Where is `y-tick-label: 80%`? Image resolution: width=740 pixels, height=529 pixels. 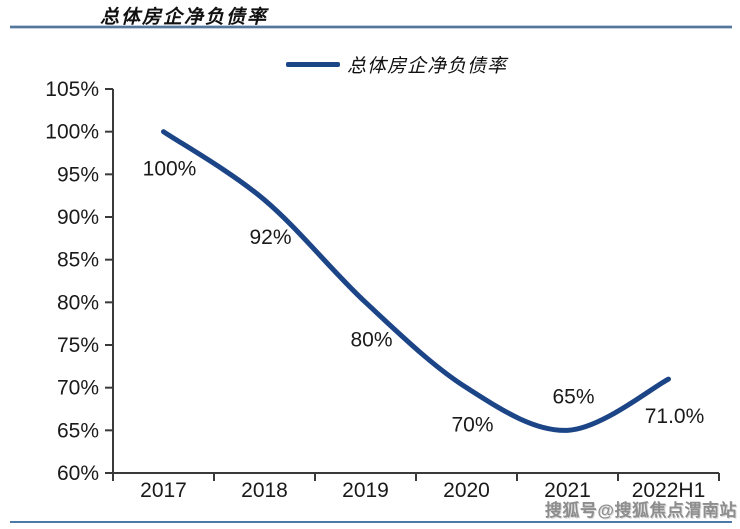
y-tick-label: 80% is located at coordinates (78, 302).